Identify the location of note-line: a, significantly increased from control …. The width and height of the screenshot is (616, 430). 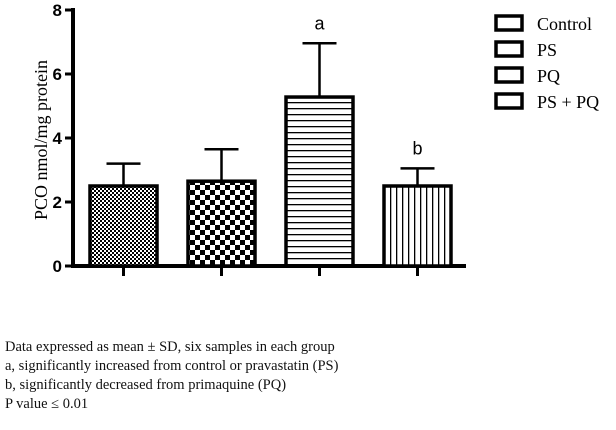
(172, 366).